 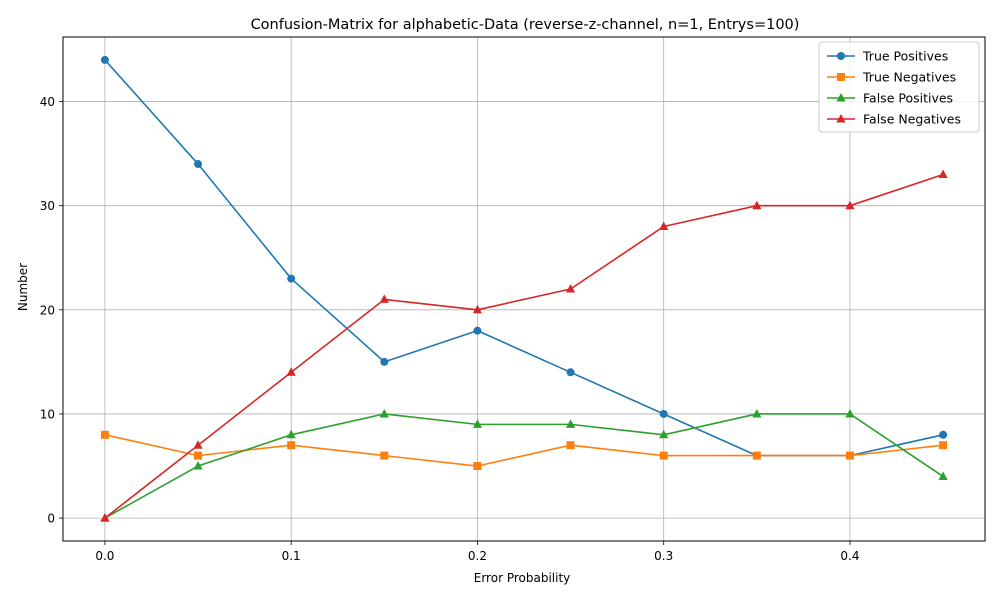 I want to click on legend-entry-true-positives: True Positives, so click(x=887, y=56).